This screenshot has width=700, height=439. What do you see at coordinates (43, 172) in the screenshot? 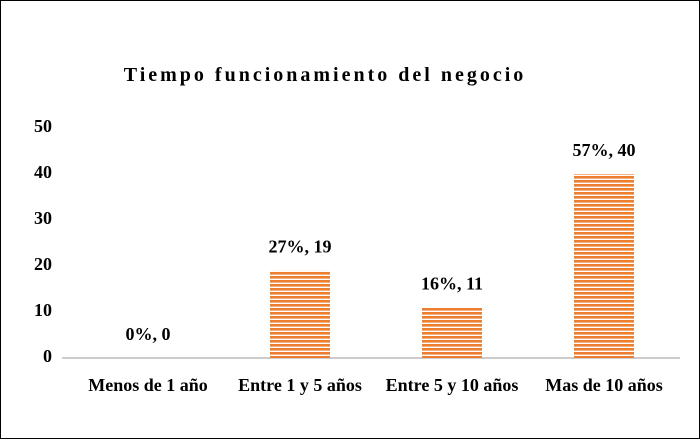
I see `y-tick-label: 40` at bounding box center [43, 172].